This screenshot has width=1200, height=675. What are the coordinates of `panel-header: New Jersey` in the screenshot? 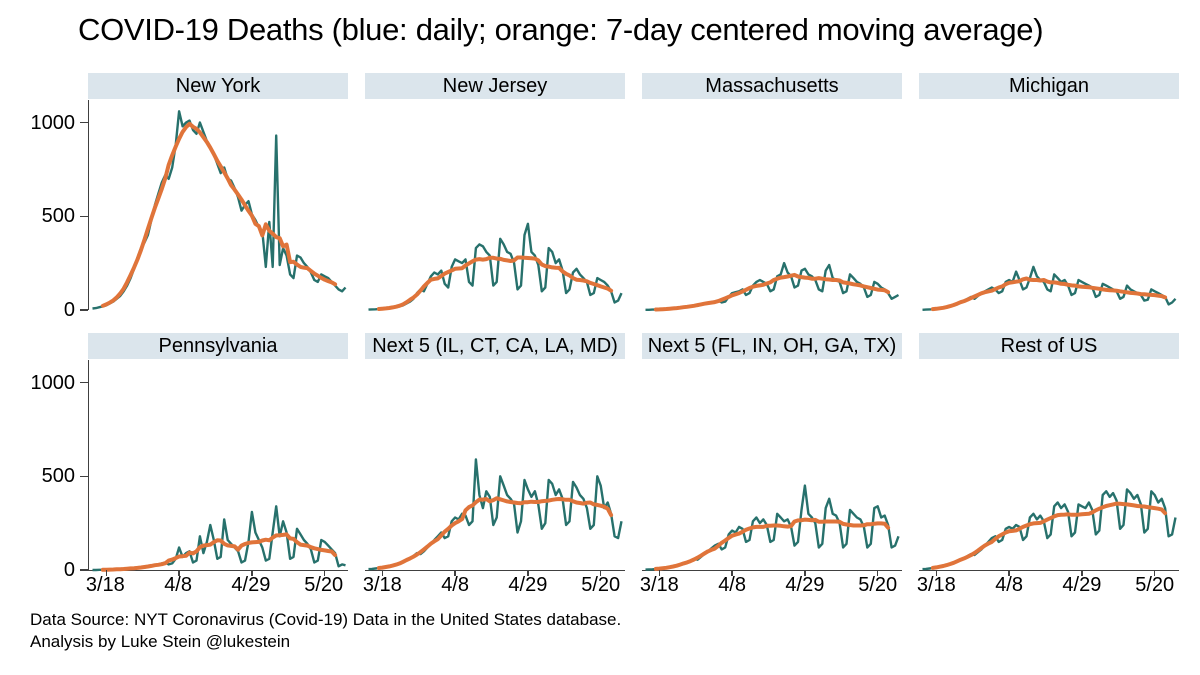 It's located at (495, 86).